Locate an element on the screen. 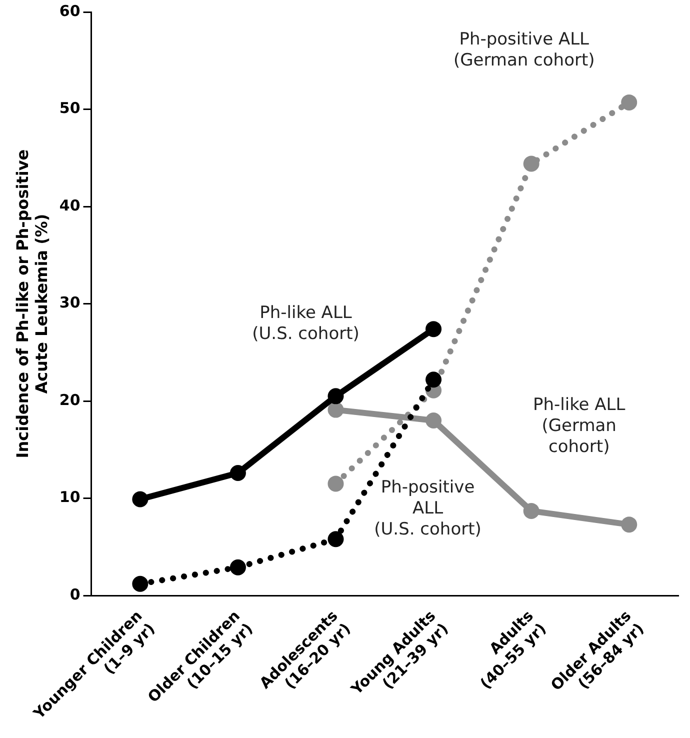 This screenshot has height=738, width=690. y-tick-label: 10 is located at coordinates (69, 497).